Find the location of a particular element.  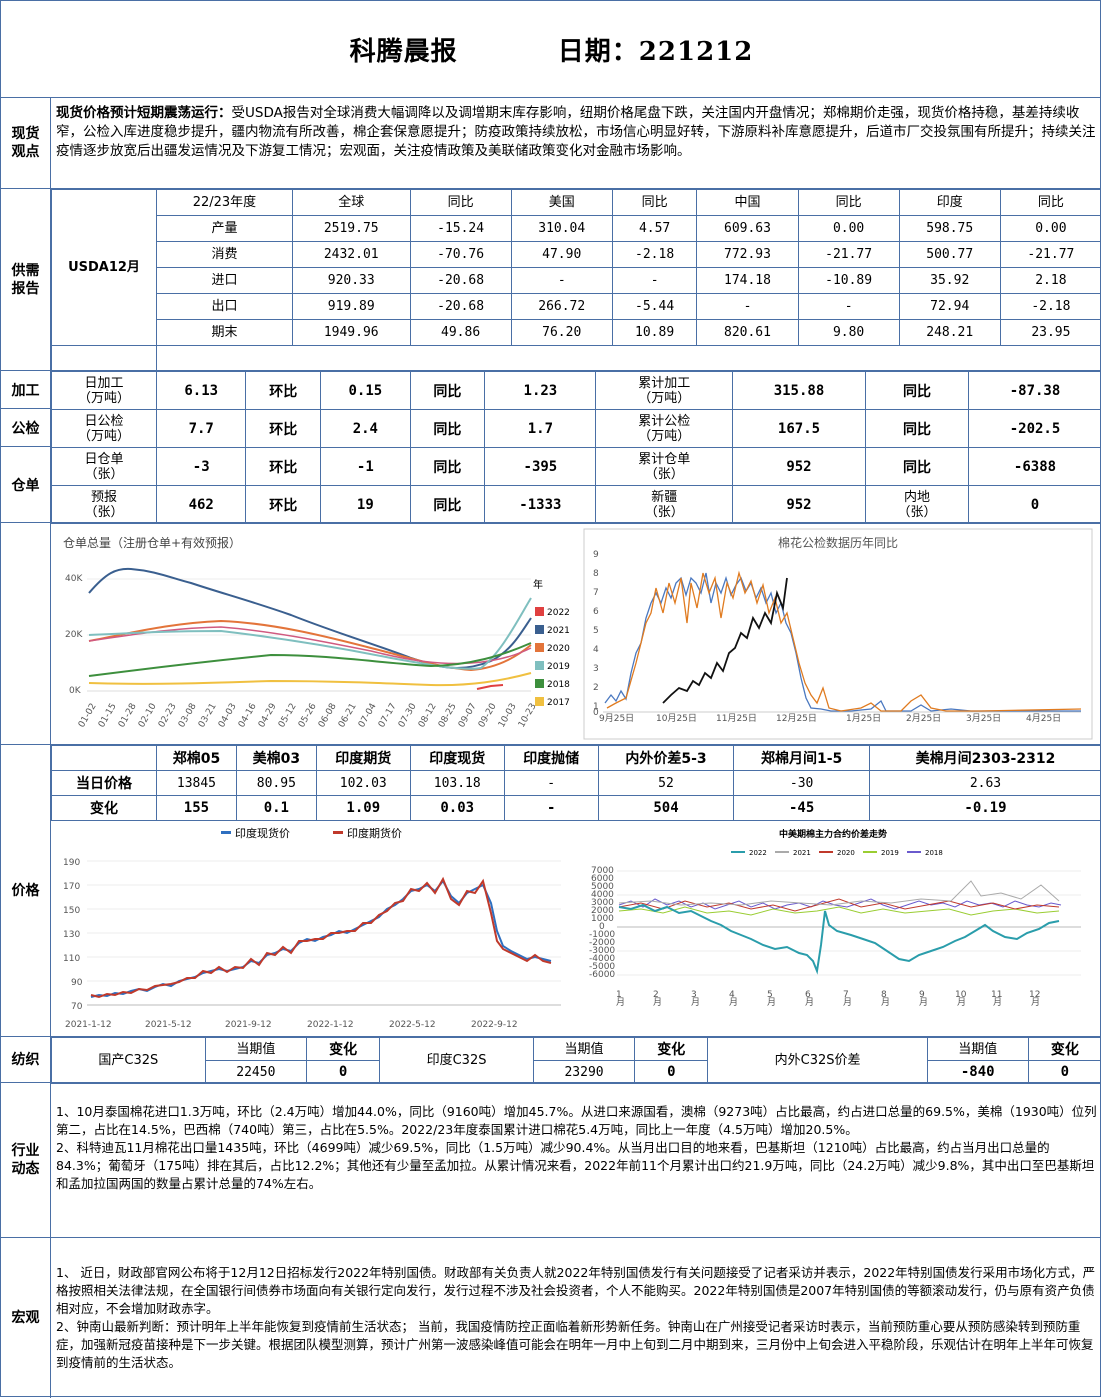

svg-text: 10-03 is located at coordinates (508, 716).